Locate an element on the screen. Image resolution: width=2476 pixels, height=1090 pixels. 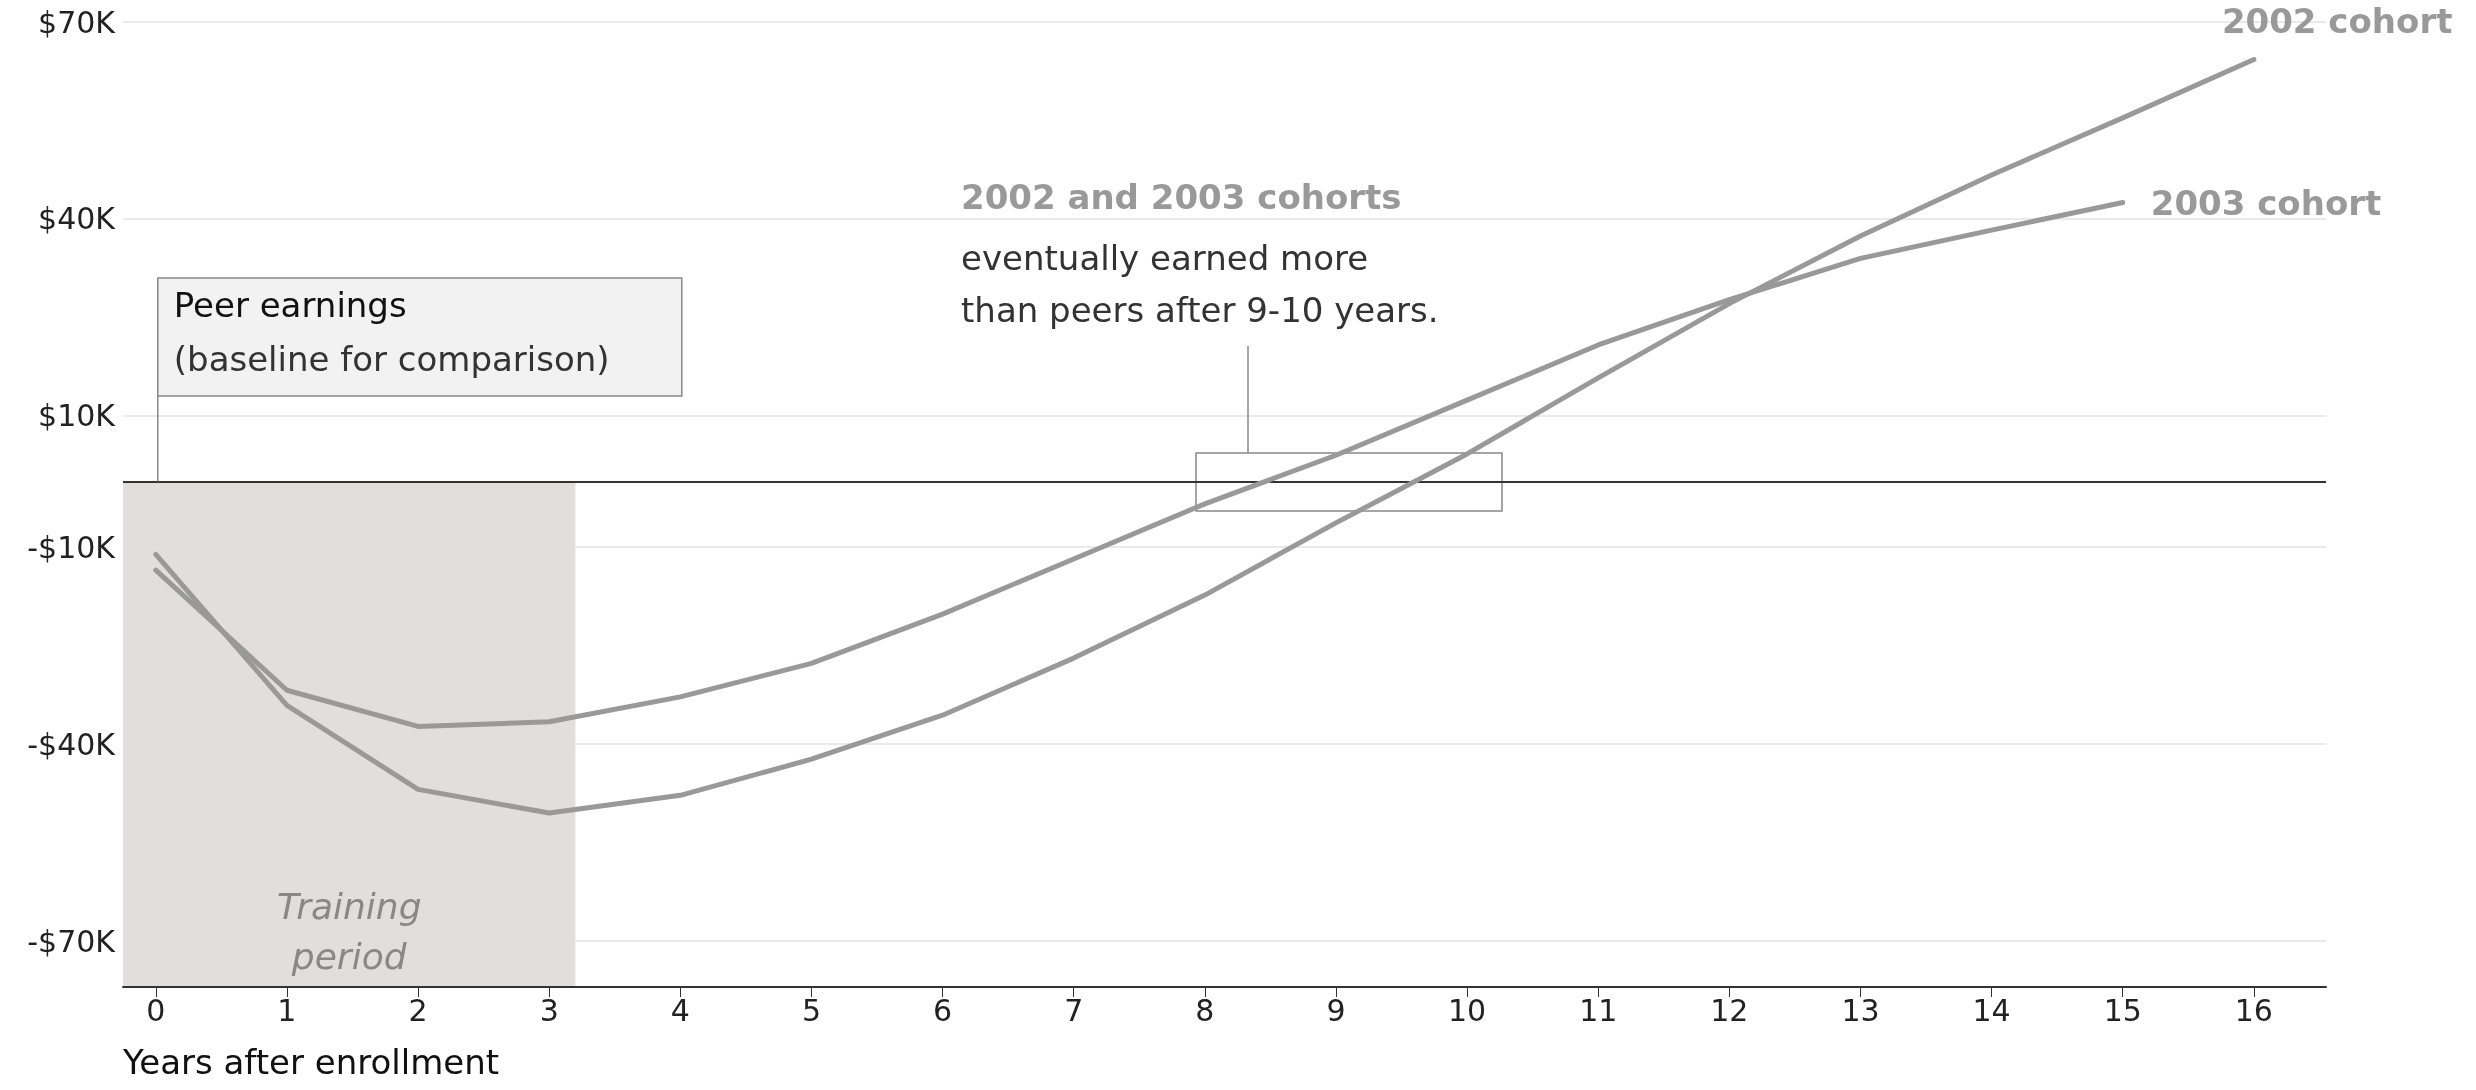
y-tick-label: $40K is located at coordinates (77, 219).